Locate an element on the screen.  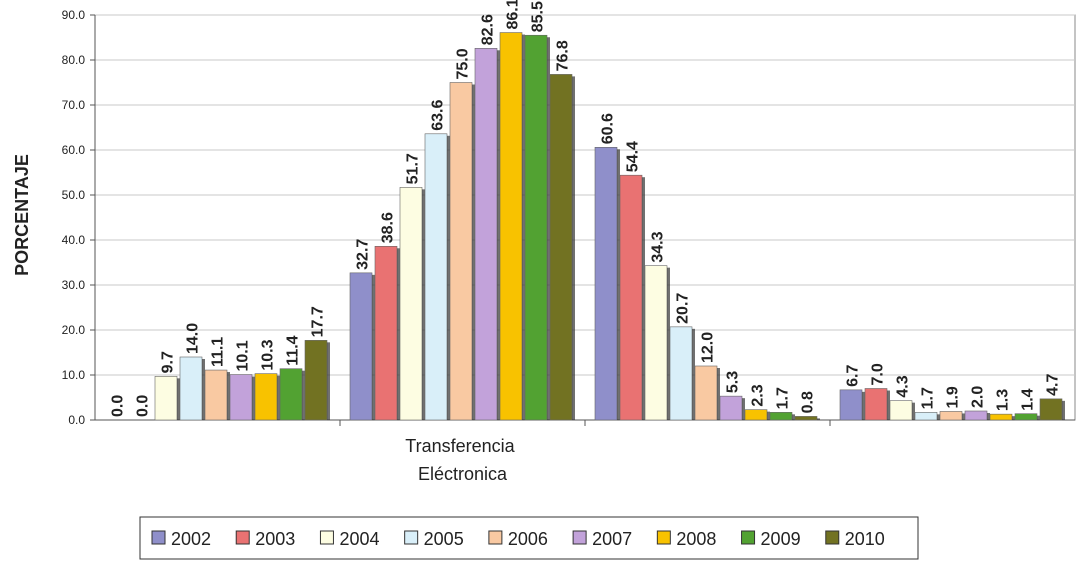
y-tick-label: 70.0 is located at coordinates (74, 105).